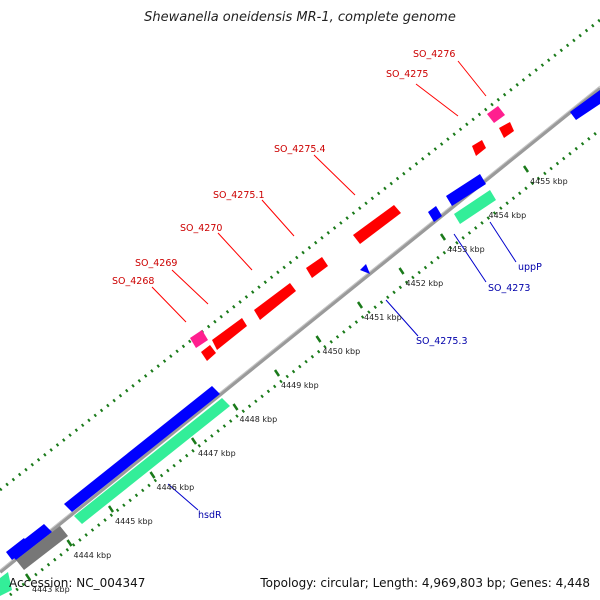  What do you see at coordinates (210, 515) in the screenshot?
I see `gene-label: hsdR` at bounding box center [210, 515].